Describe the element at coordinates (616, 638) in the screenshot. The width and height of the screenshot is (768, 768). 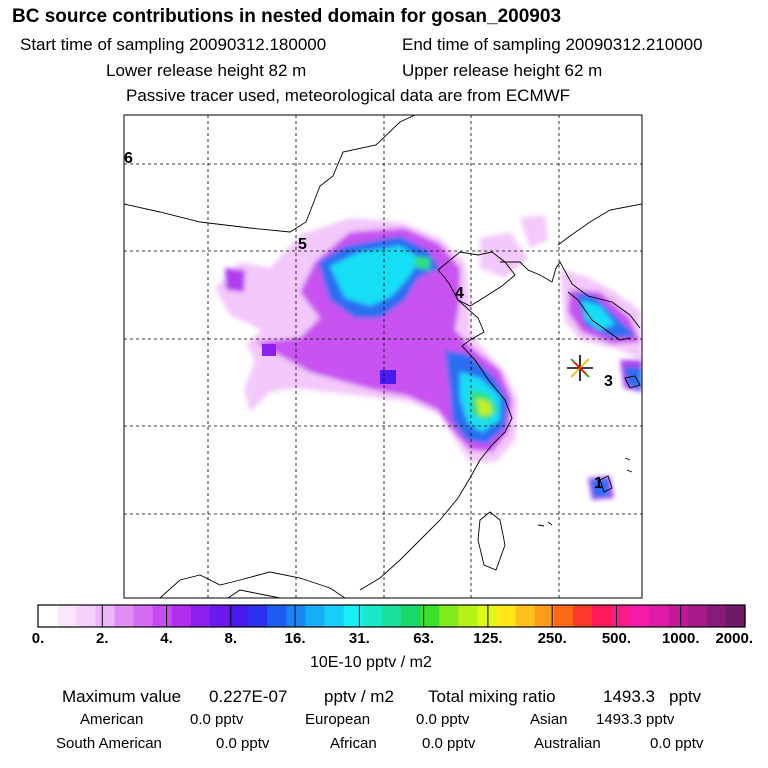
I see `colorbar-tick-label: 500.` at that location.